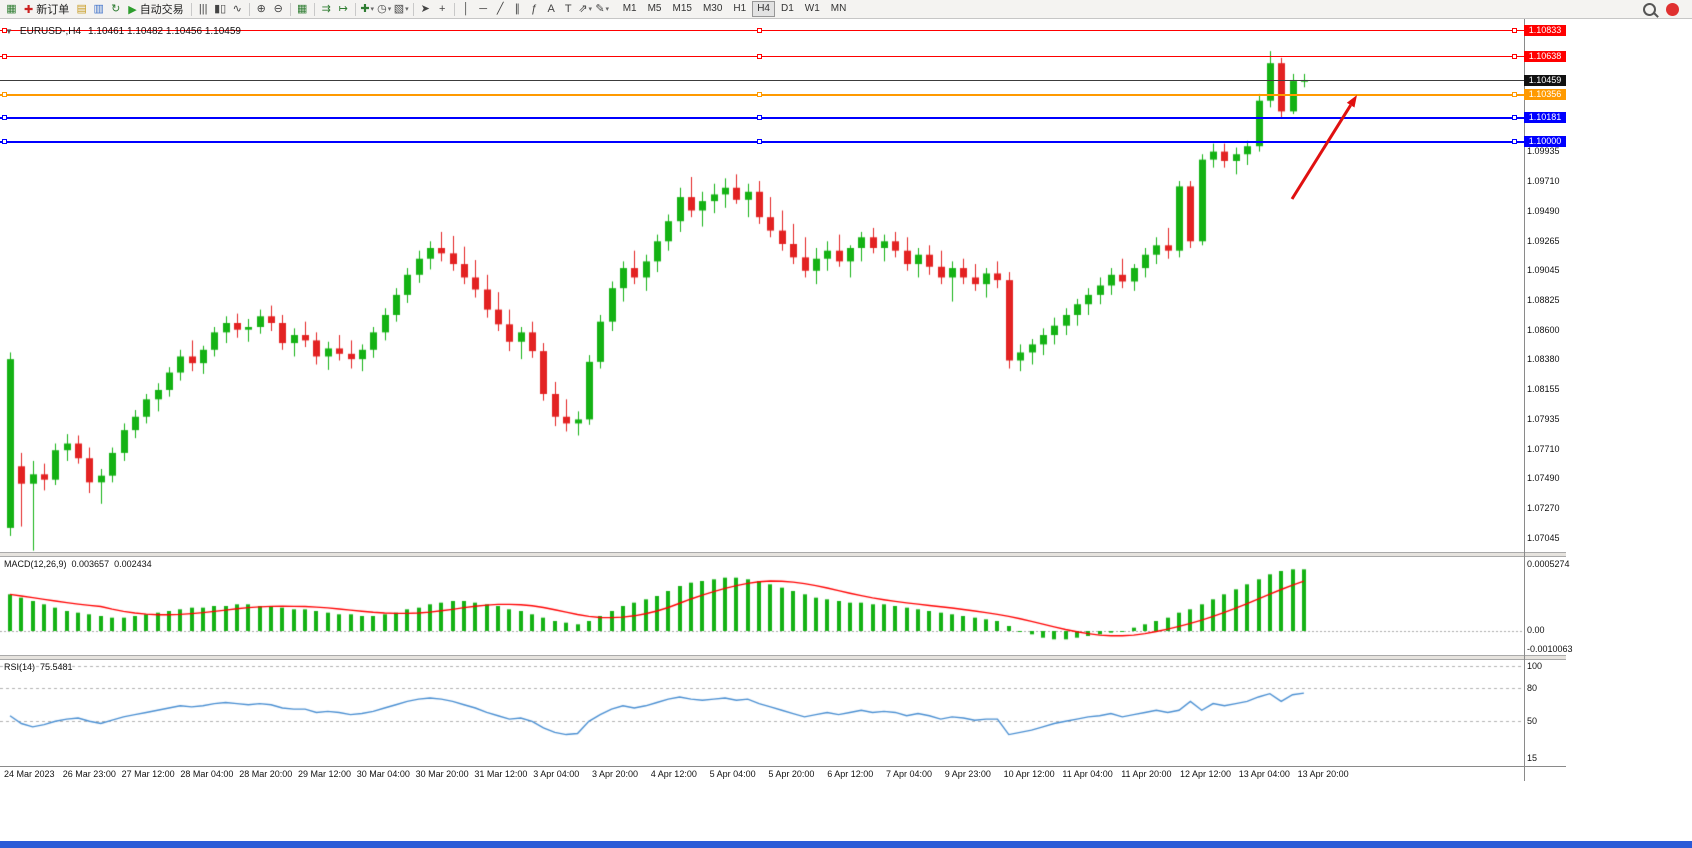  I want to click on timeframe-button-h4: H4, so click(763, 9).